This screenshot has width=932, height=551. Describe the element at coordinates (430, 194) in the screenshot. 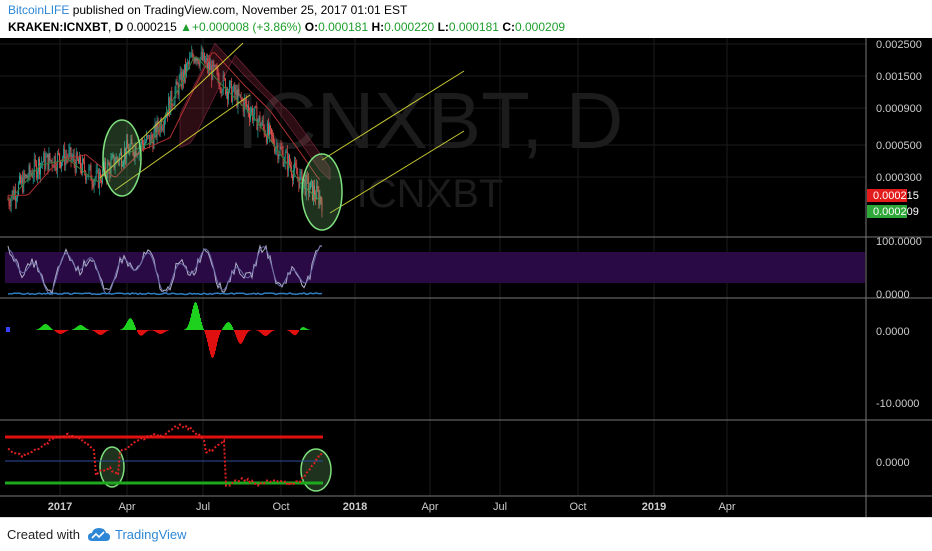

I see `watermark-small: ICNXBT` at that location.